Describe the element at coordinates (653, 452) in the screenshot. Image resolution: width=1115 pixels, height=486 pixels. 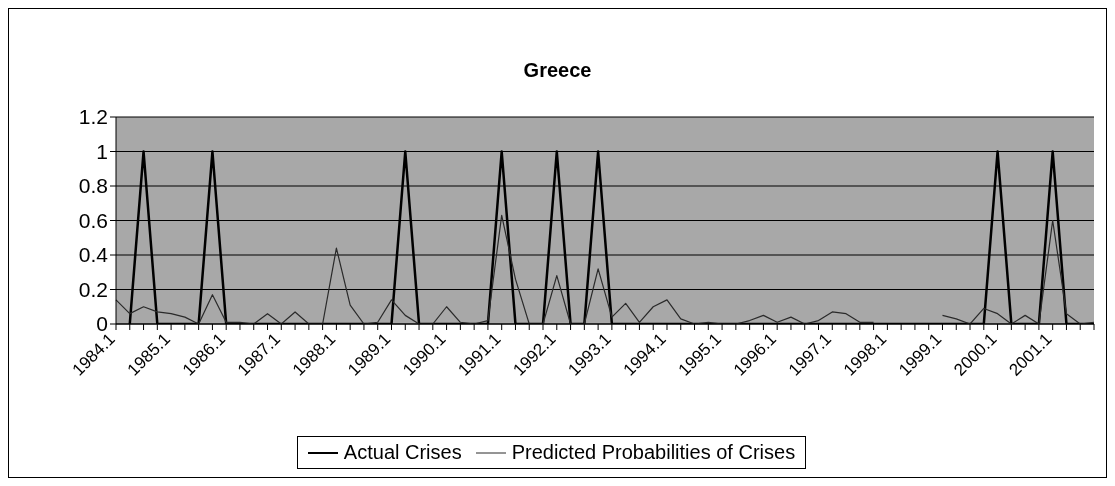
I see `legend-label: Predicted Probabilities of Crises` at that location.